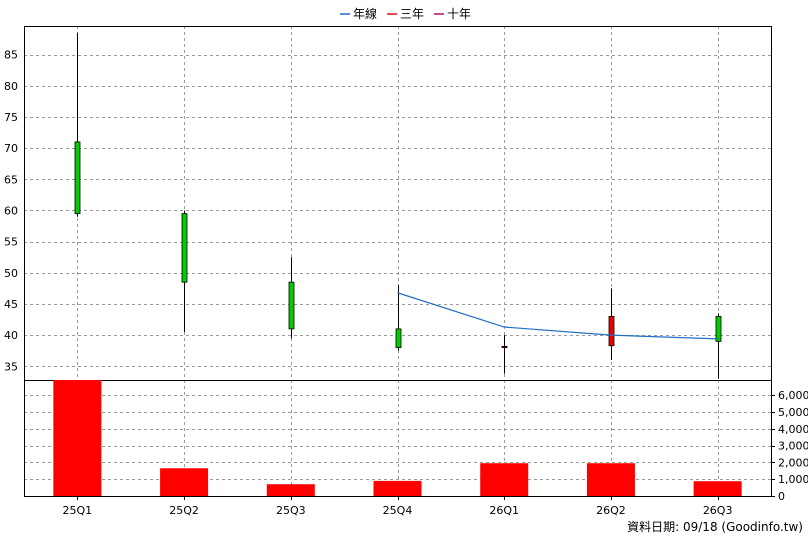 This screenshot has height=540, width=808. Describe the element at coordinates (781, 496) in the screenshot. I see `volume-y-tick-label: 0` at that location.